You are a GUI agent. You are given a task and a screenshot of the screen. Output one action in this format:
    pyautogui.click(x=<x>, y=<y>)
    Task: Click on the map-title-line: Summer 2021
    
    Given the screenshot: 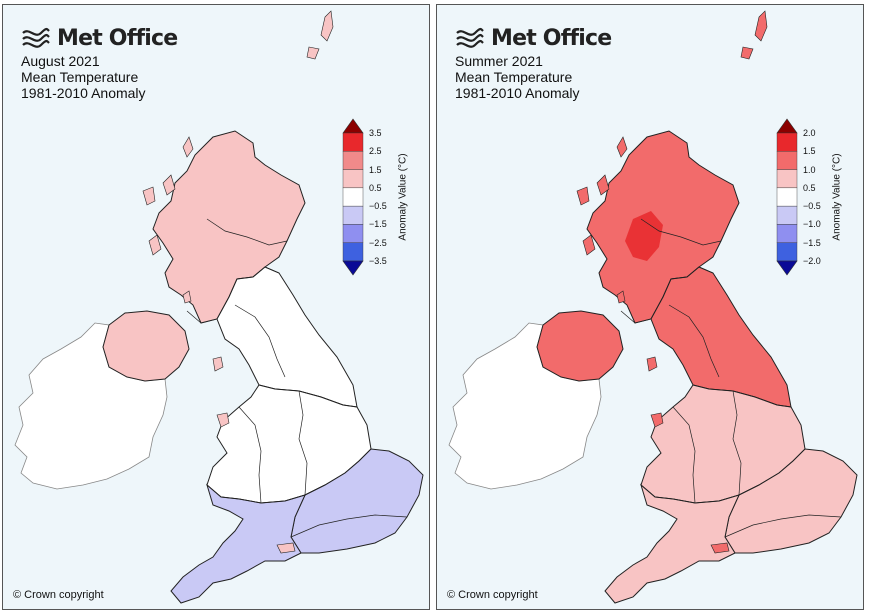 What is the action you would take?
    pyautogui.click(x=499, y=61)
    